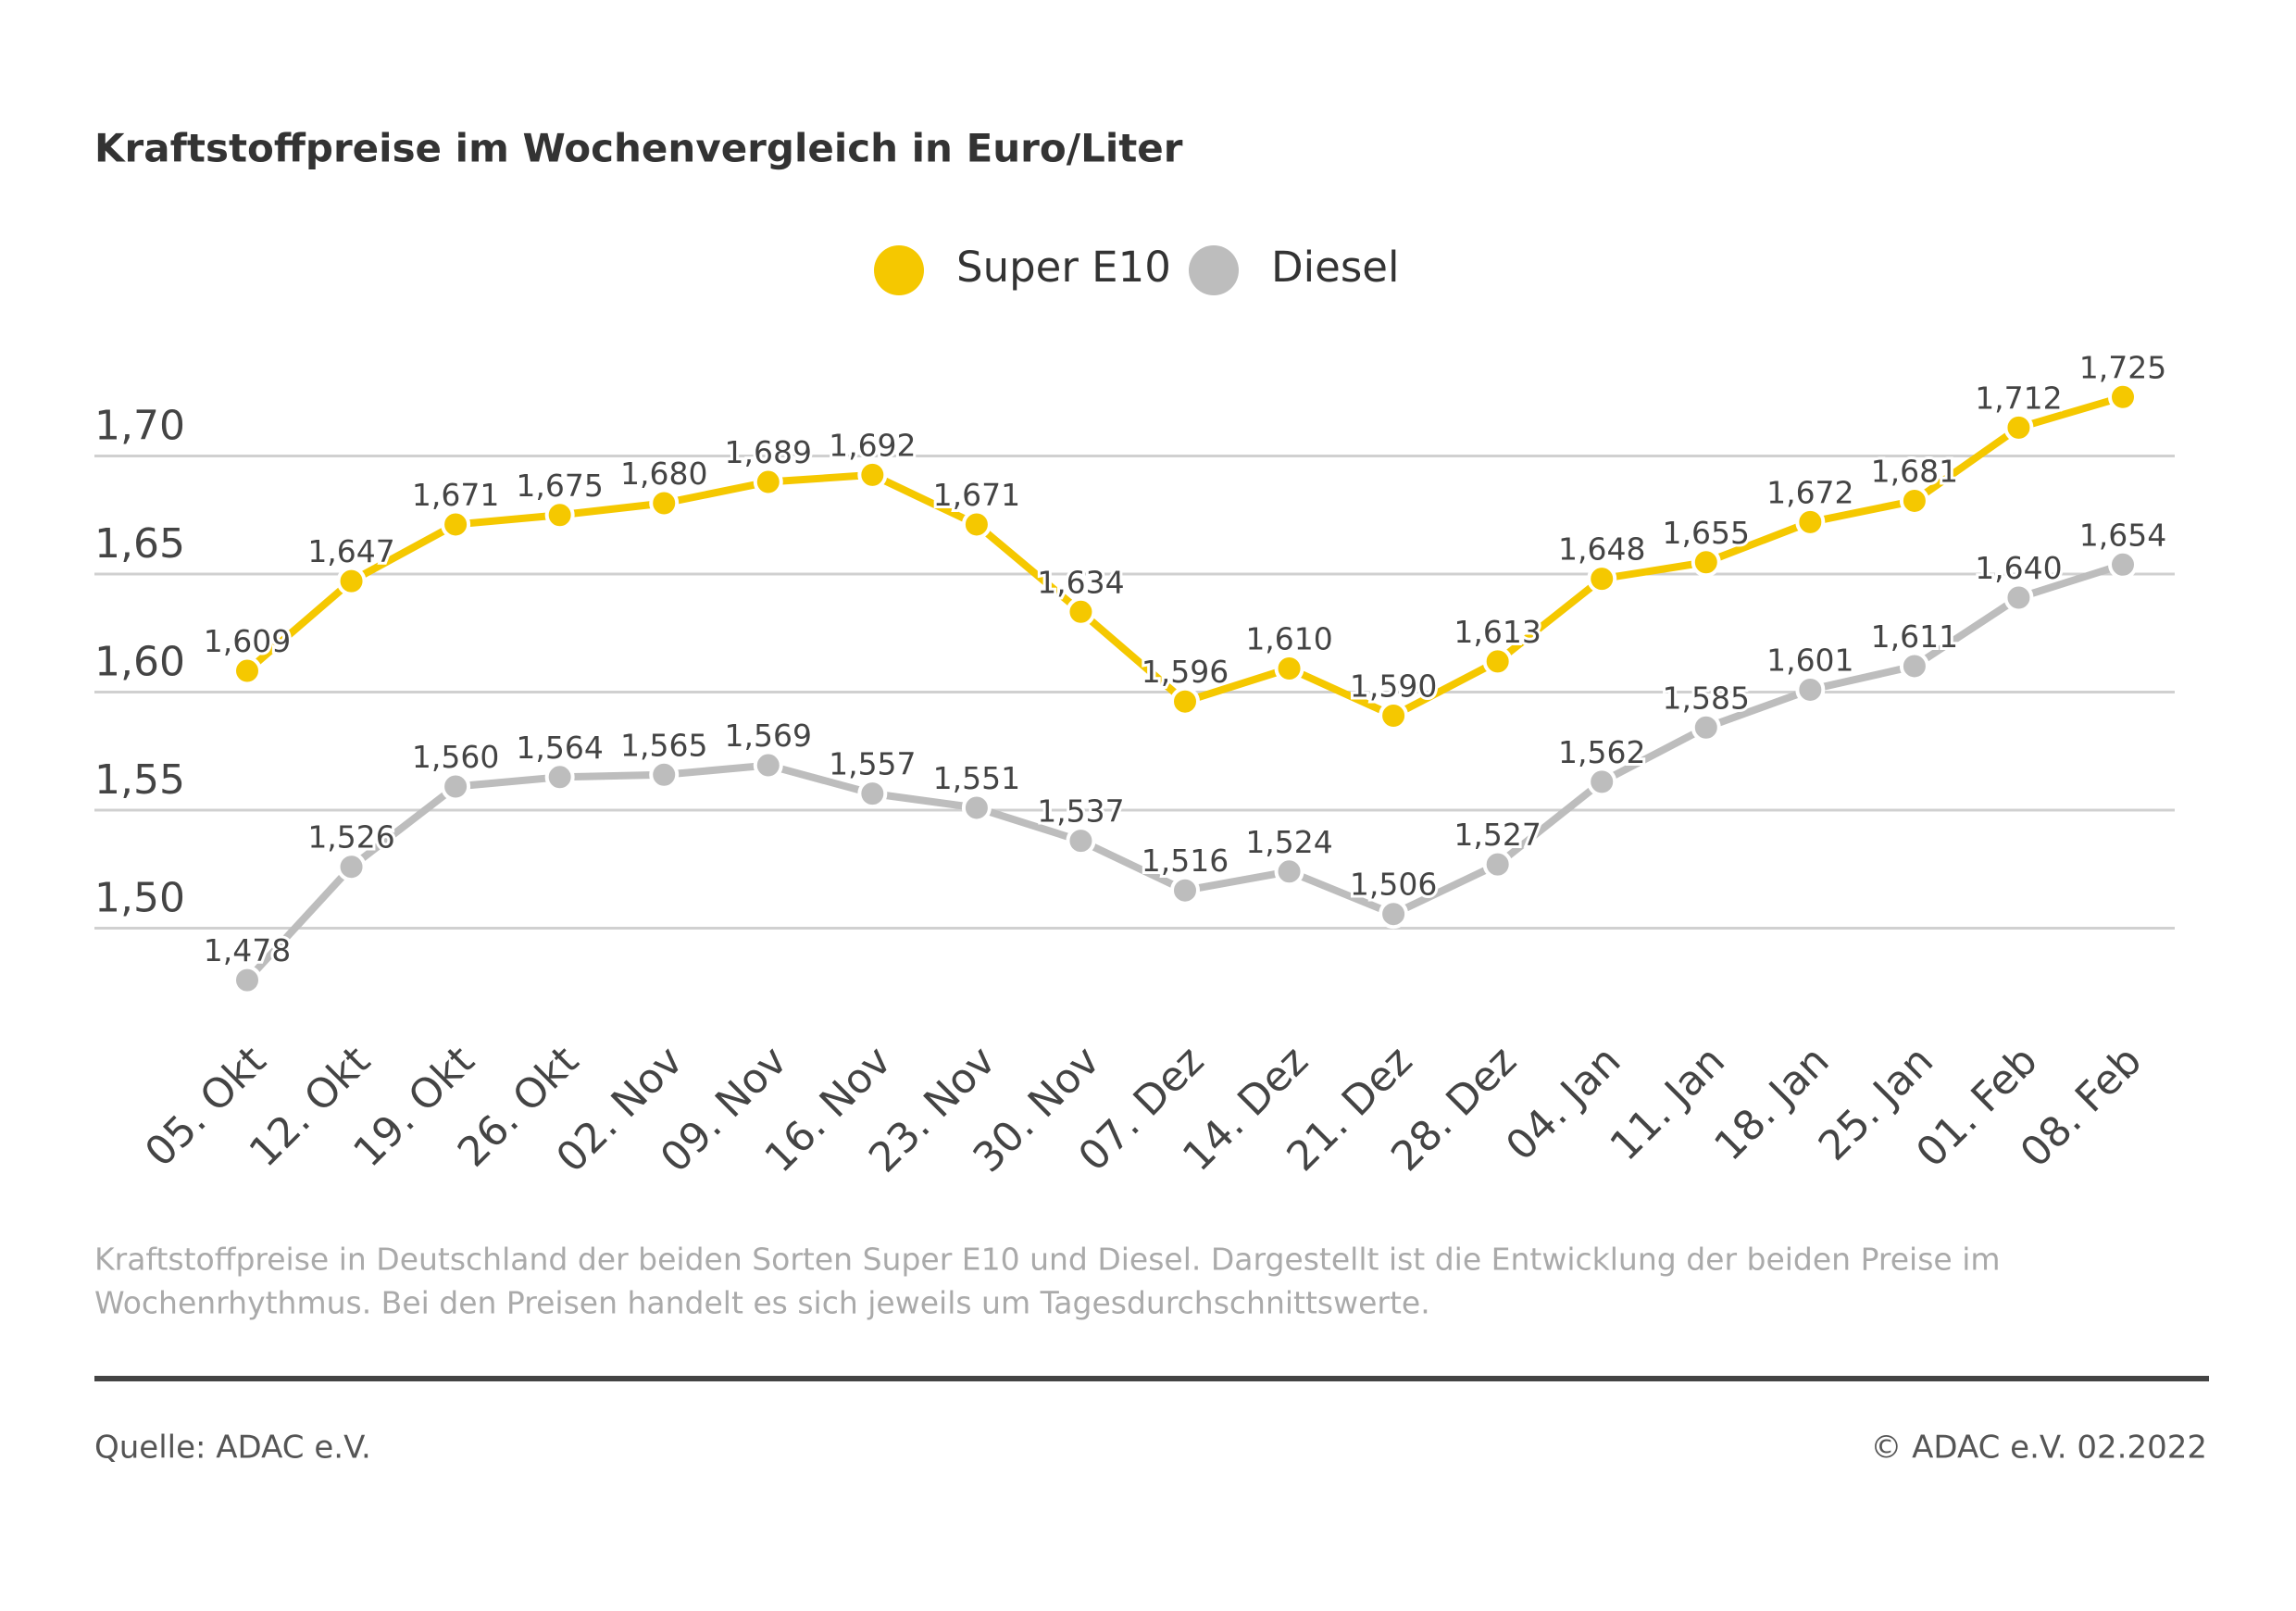  What do you see at coordinates (139, 544) in the screenshot?
I see `y-tick-label: 1,65` at bounding box center [139, 544].